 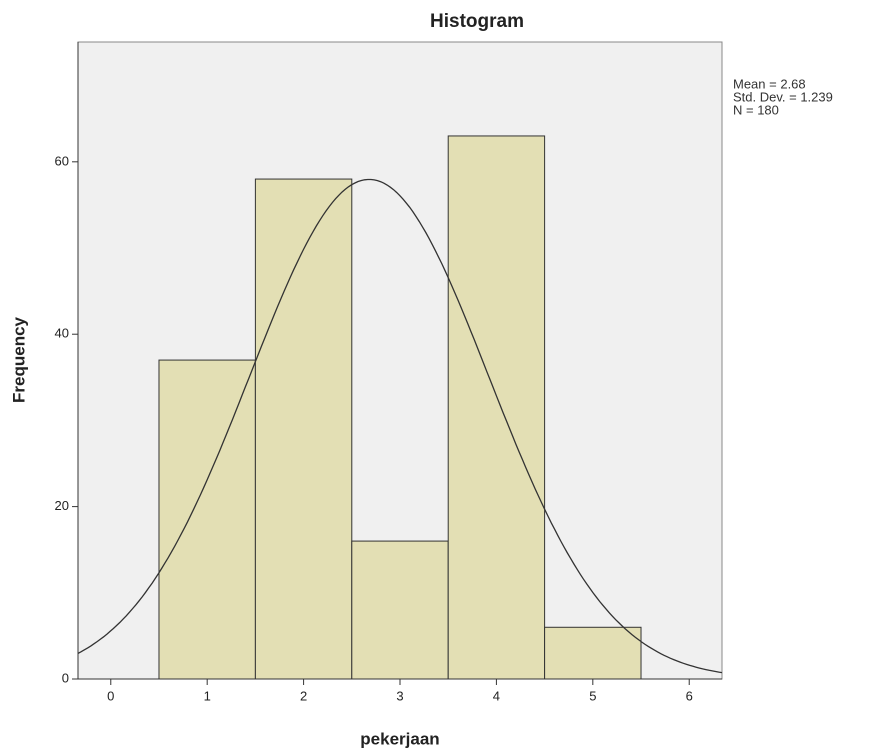 I want to click on x-tick-label: 4, so click(x=496, y=695).